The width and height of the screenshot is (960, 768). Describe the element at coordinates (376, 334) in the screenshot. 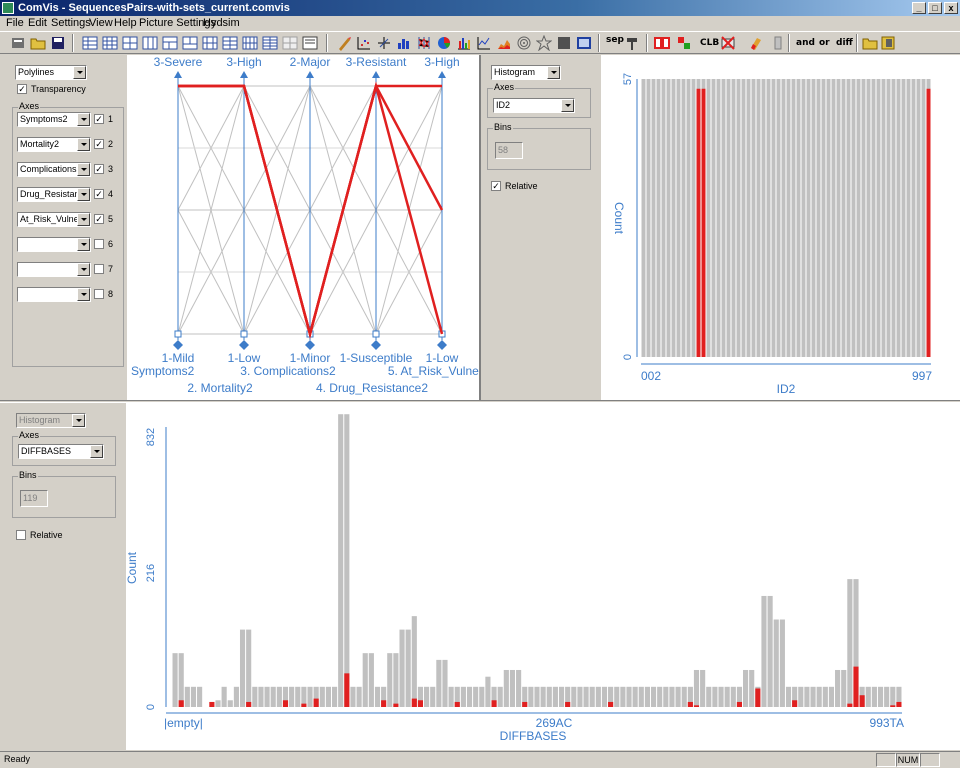

I see `axis-handle` at that location.